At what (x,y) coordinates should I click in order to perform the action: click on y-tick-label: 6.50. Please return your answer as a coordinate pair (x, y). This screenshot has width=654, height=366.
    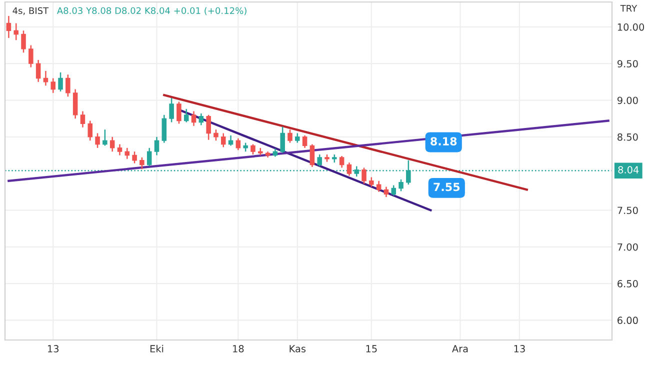
    Looking at the image, I should click on (628, 284).